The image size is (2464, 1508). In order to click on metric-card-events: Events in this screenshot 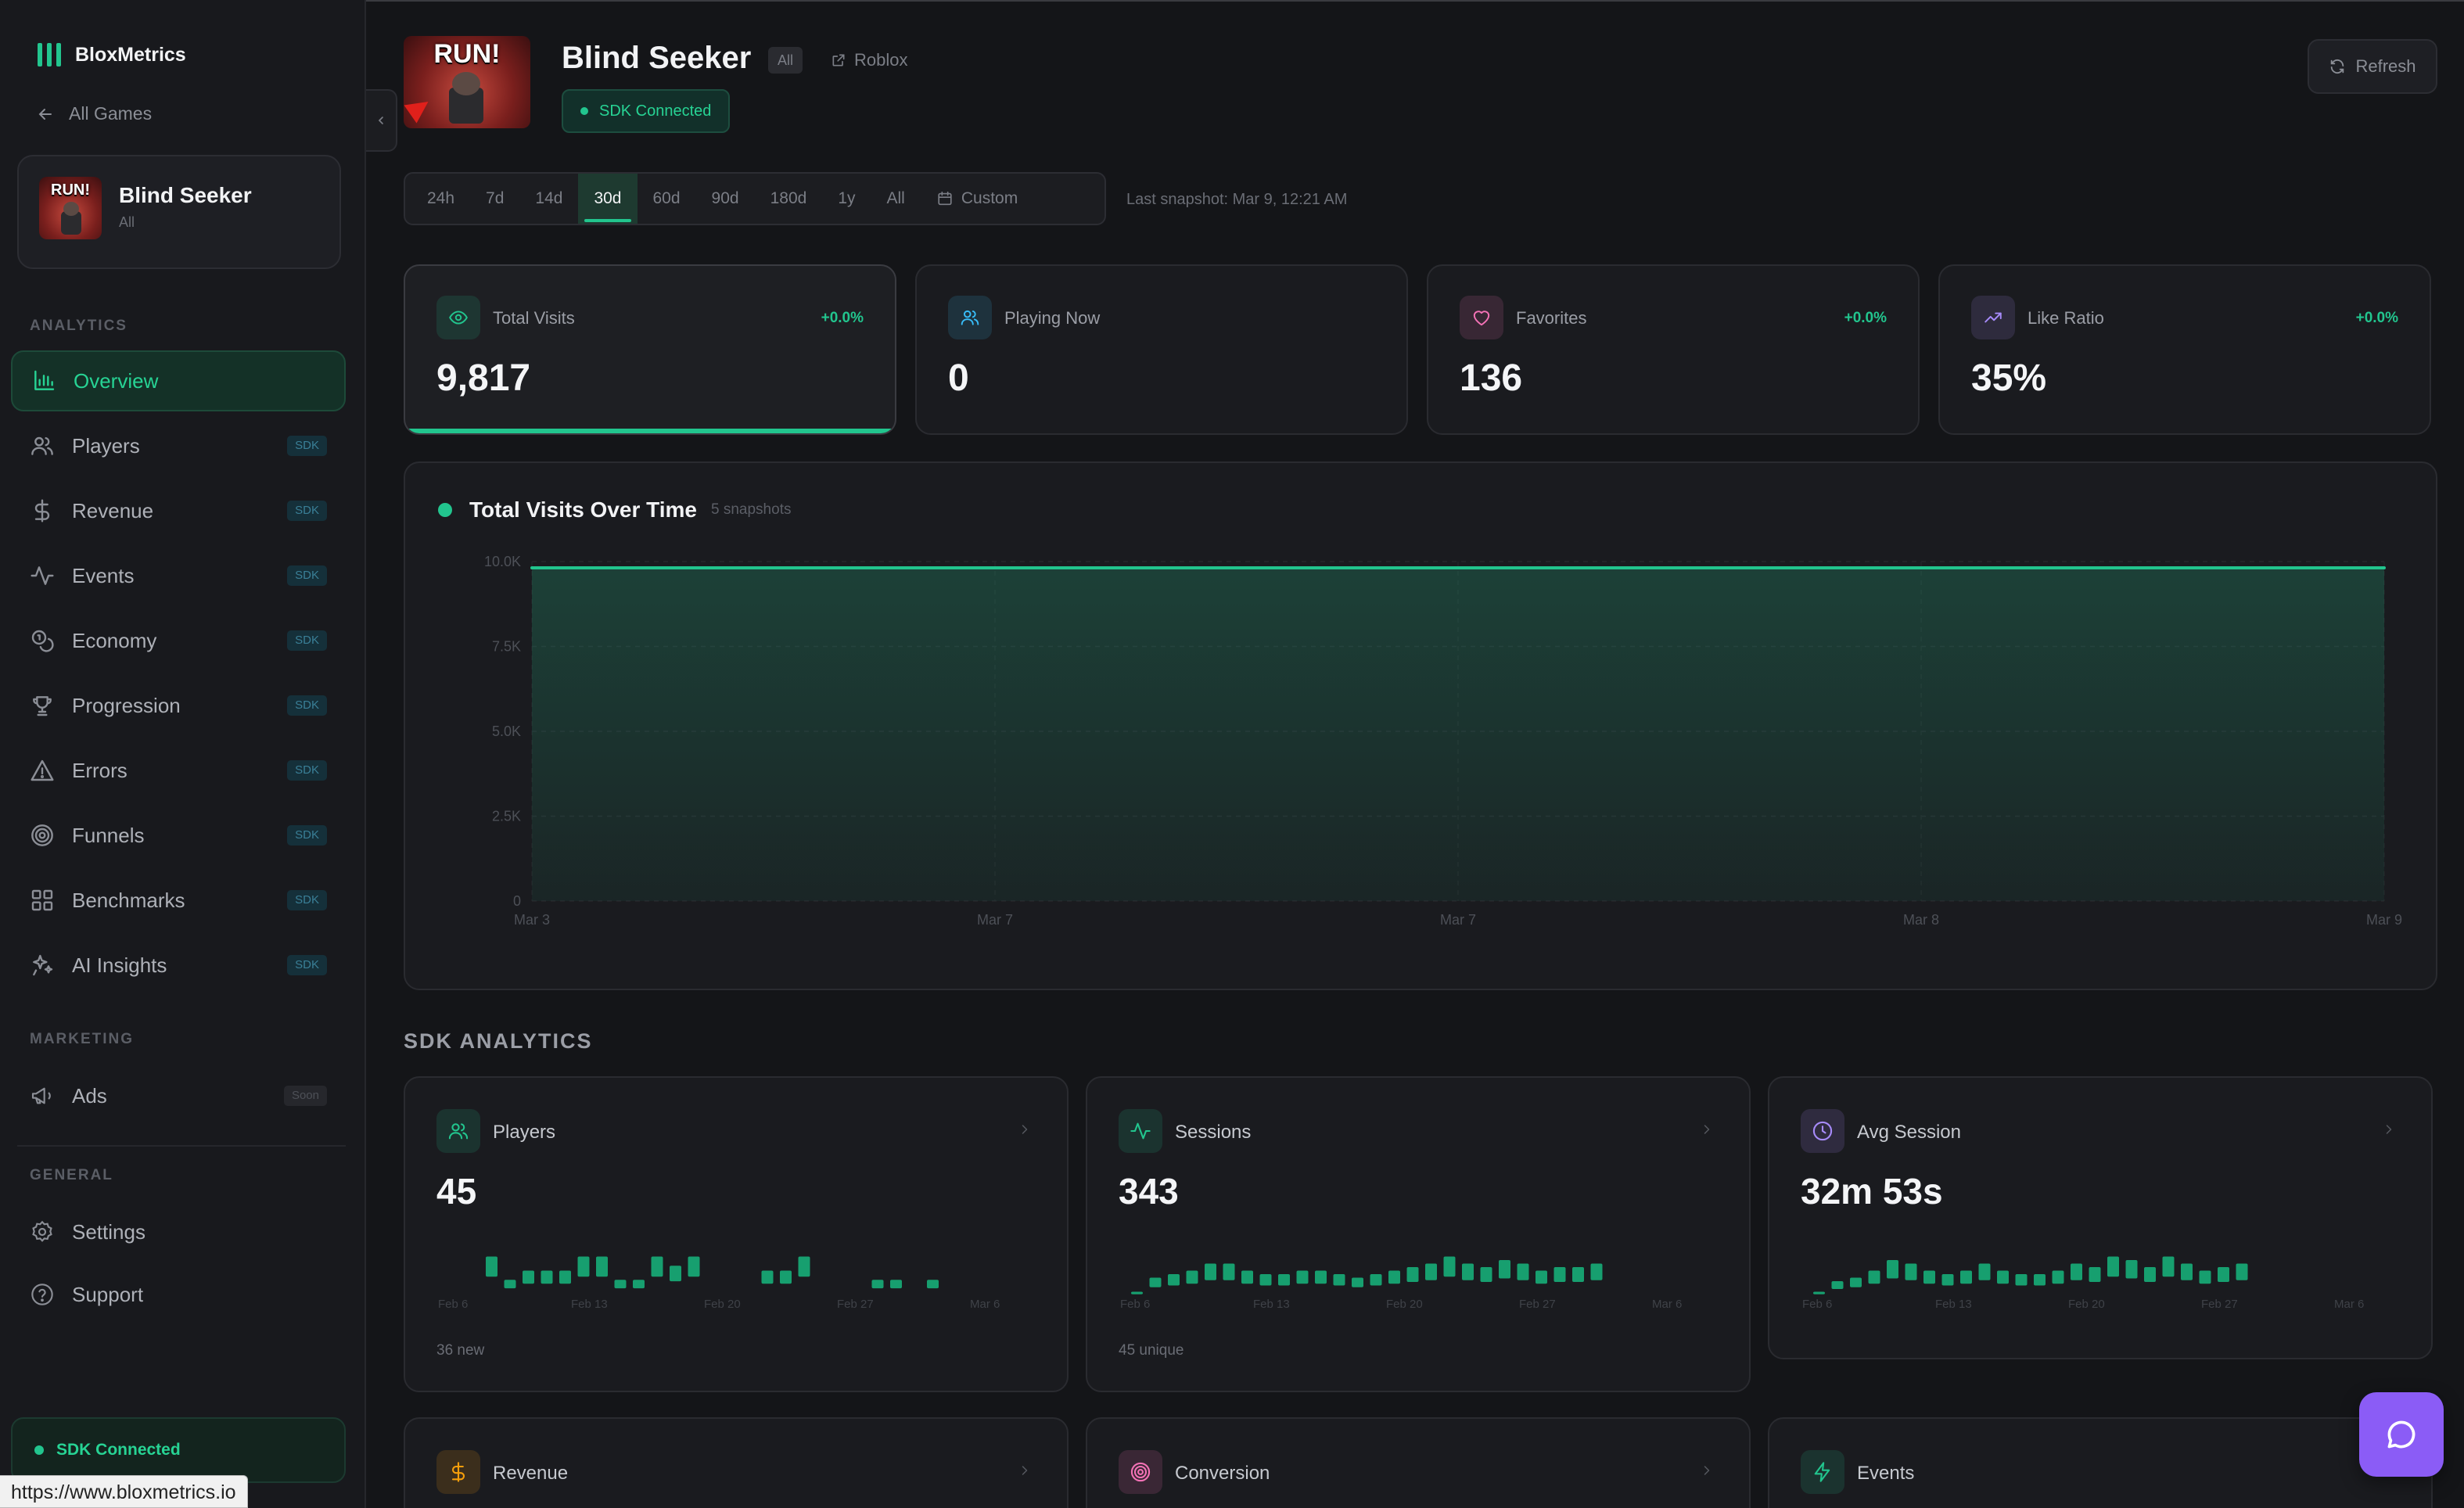, I will do `click(2100, 1462)`.